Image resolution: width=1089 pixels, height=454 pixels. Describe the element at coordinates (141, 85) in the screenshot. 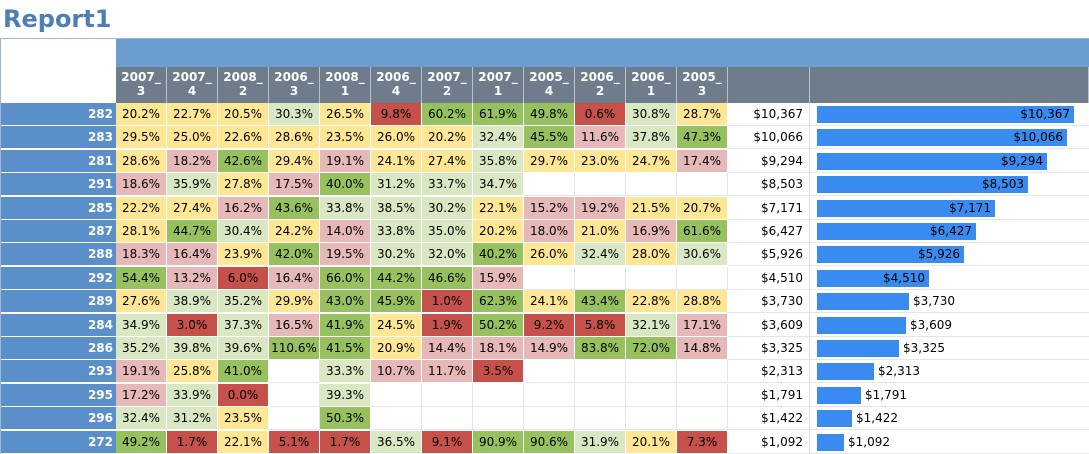

I see `column-header: 2007_ 3` at that location.